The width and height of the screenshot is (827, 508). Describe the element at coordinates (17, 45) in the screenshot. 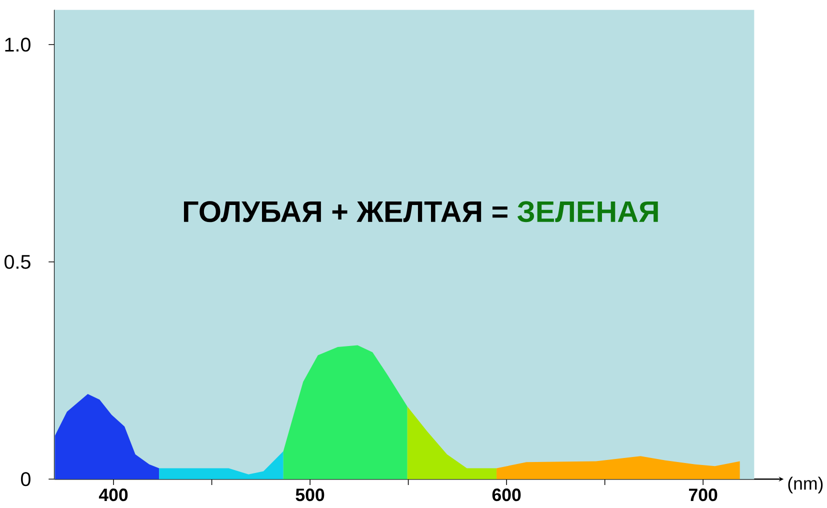

I see `y-tick-label: 1.0` at that location.